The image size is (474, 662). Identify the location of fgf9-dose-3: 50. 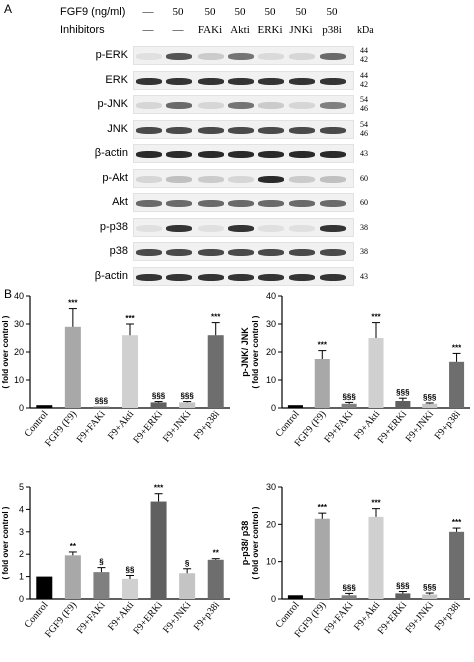
(240, 12).